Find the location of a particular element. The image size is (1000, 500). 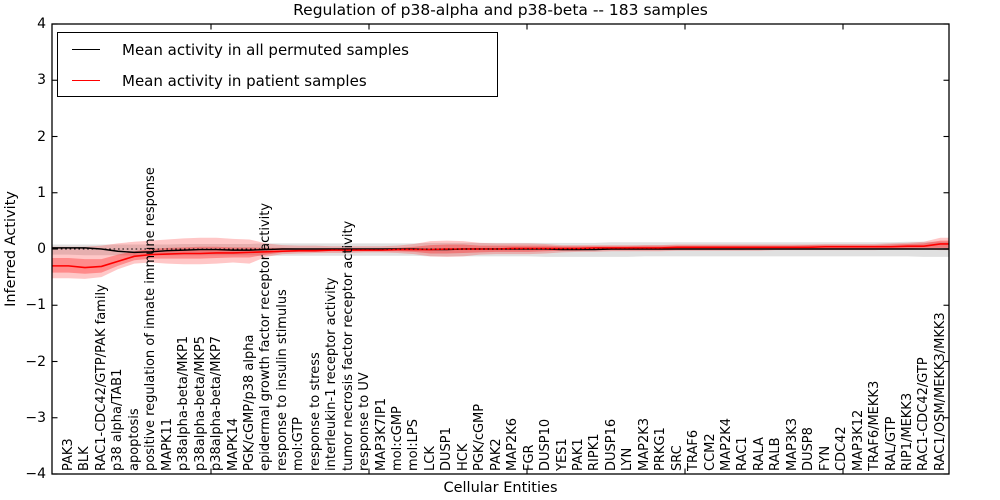

x-tick-label: PGK/cGMP/p38 alpha is located at coordinates (249, 402).